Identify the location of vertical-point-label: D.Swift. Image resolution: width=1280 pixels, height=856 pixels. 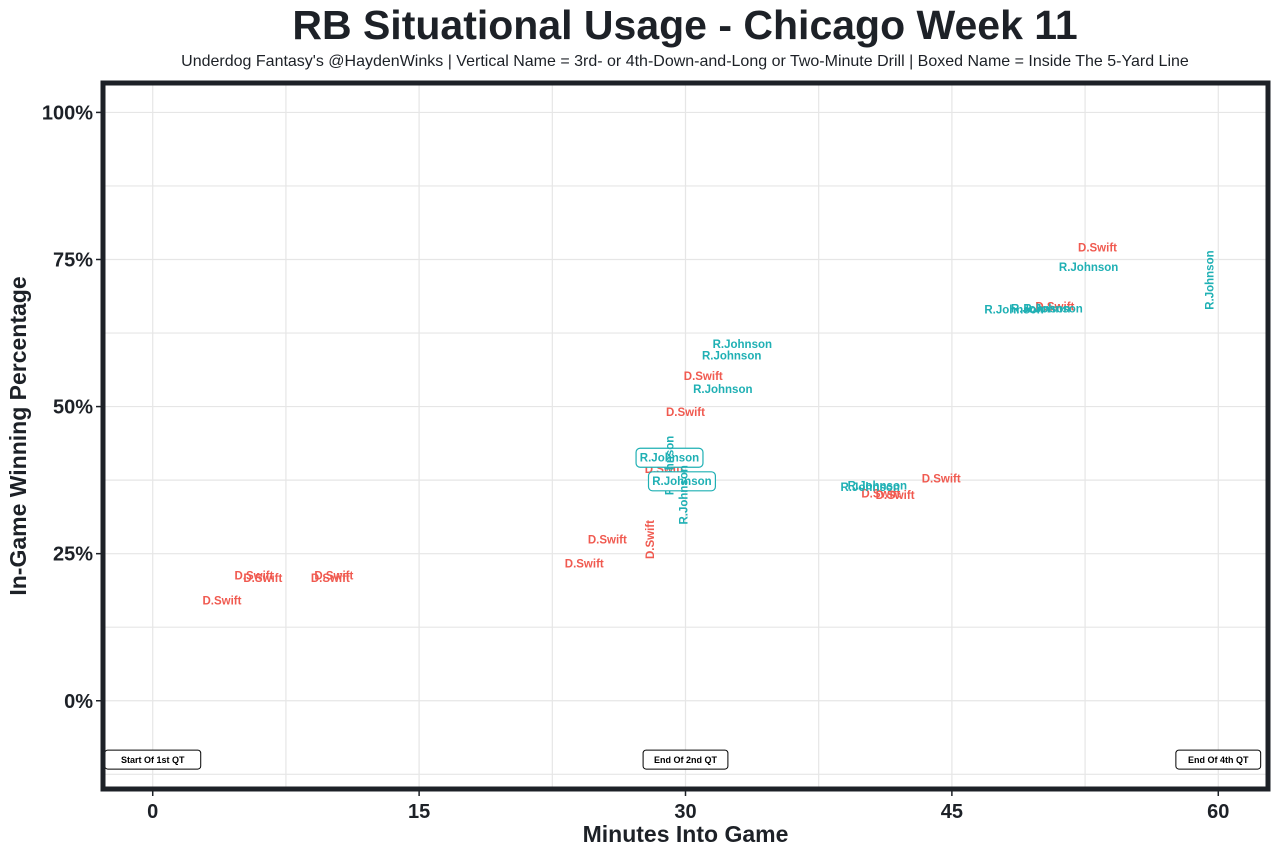
(651, 539).